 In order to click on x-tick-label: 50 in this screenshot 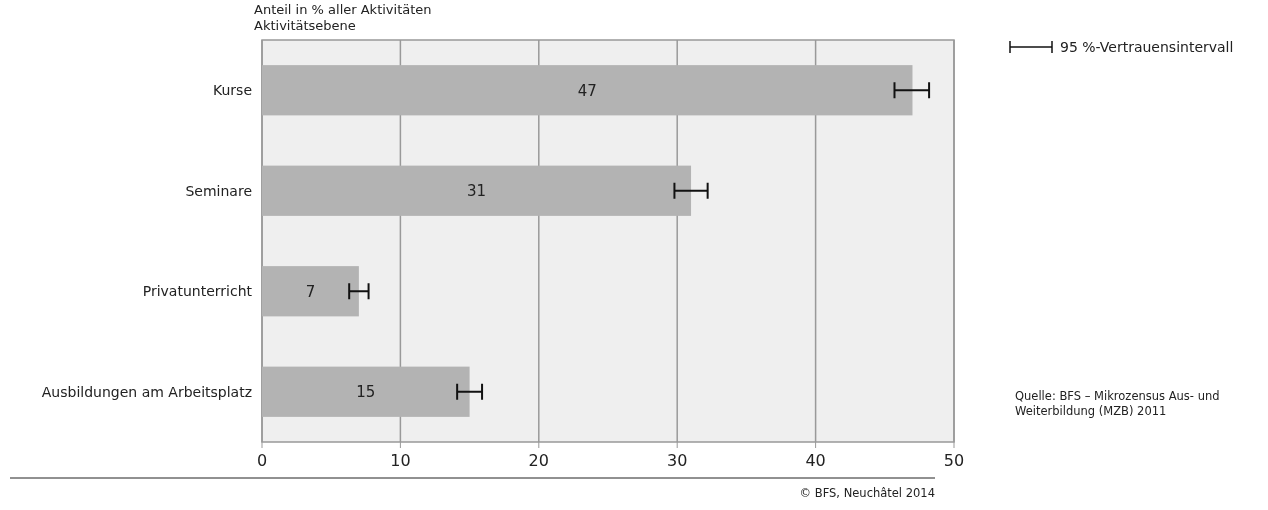, I will do `click(954, 460)`.